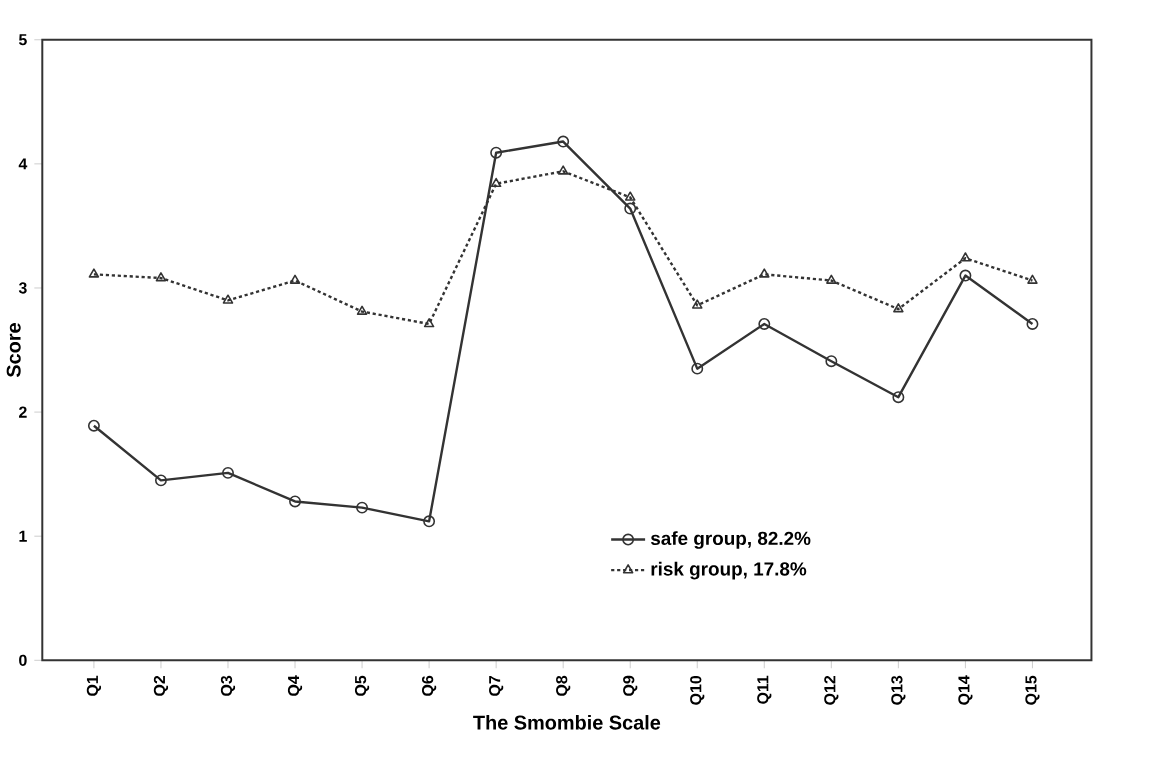 This screenshot has width=1154, height=759. What do you see at coordinates (1032, 690) in the screenshot?
I see `x-tick-label: Q15` at bounding box center [1032, 690].